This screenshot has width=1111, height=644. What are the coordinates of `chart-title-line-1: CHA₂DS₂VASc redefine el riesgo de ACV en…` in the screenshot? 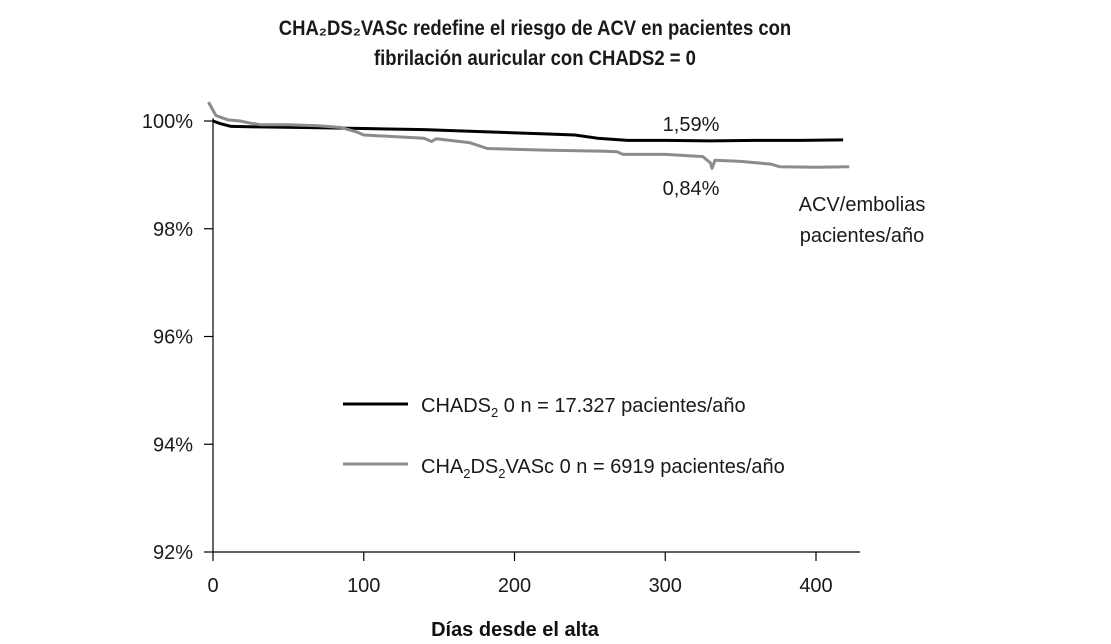 It's located at (535, 28).